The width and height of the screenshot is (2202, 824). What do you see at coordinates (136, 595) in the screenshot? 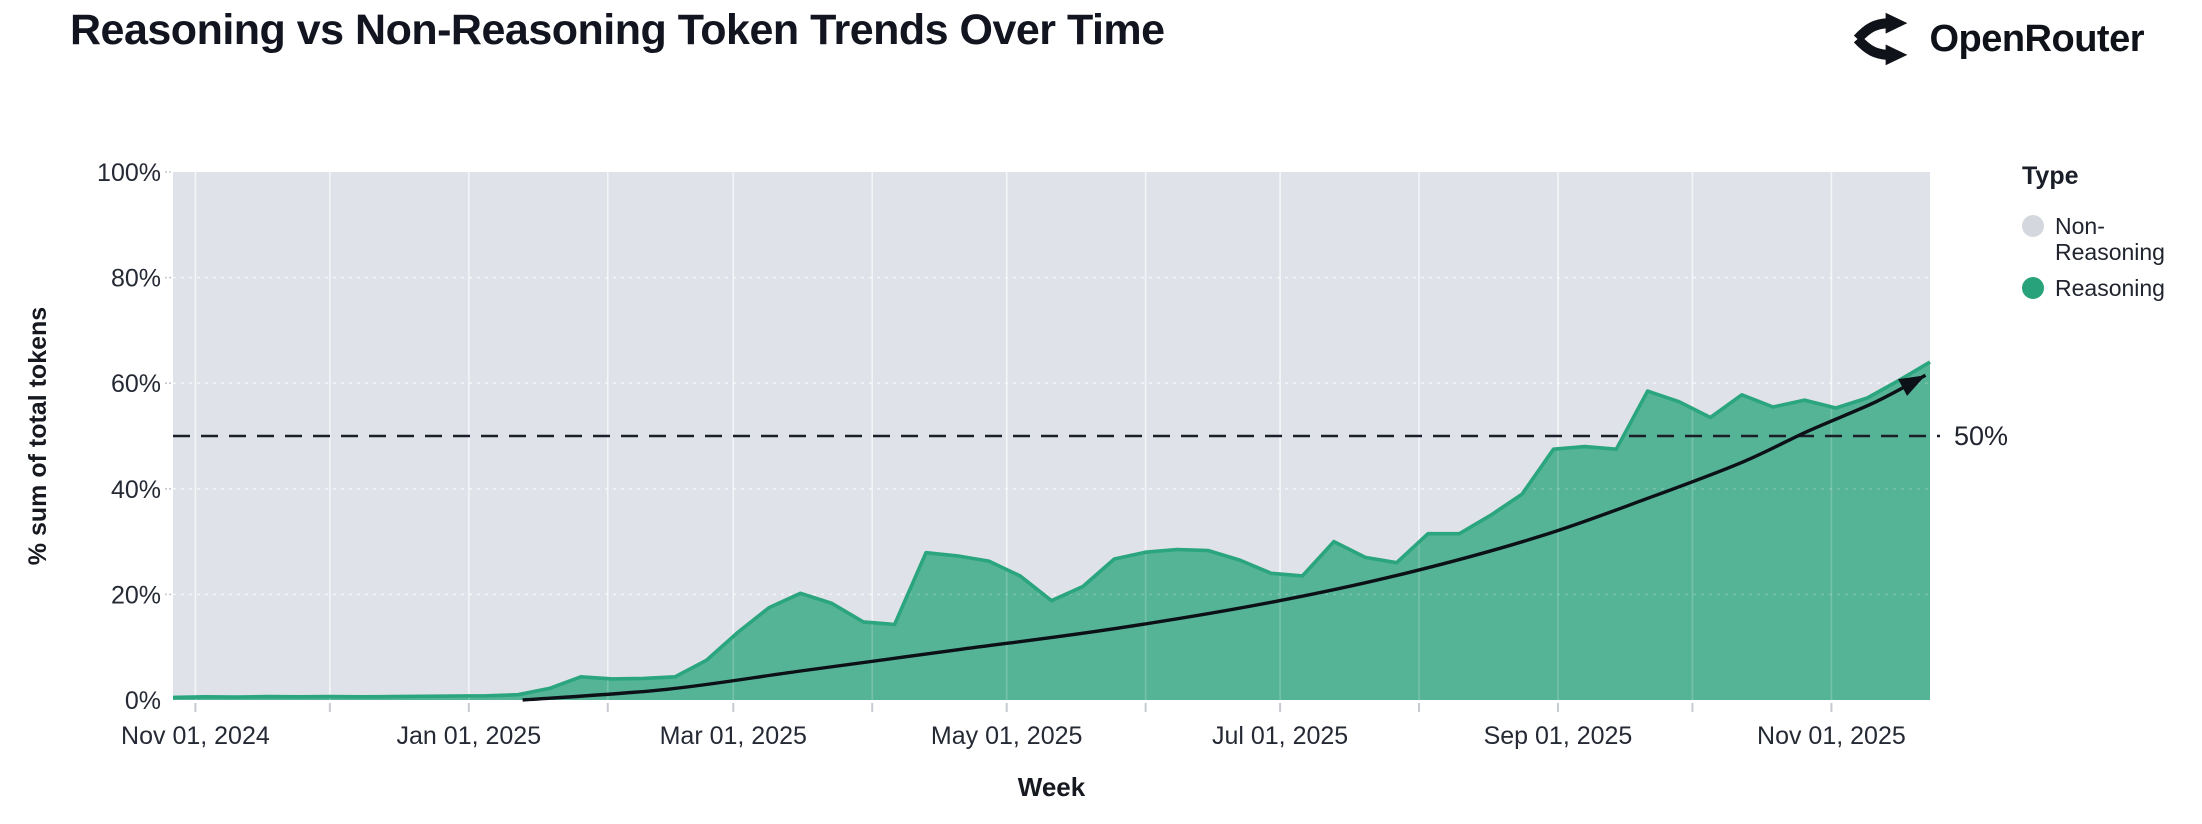
I see `y-tick-label: 20%` at bounding box center [136, 595].